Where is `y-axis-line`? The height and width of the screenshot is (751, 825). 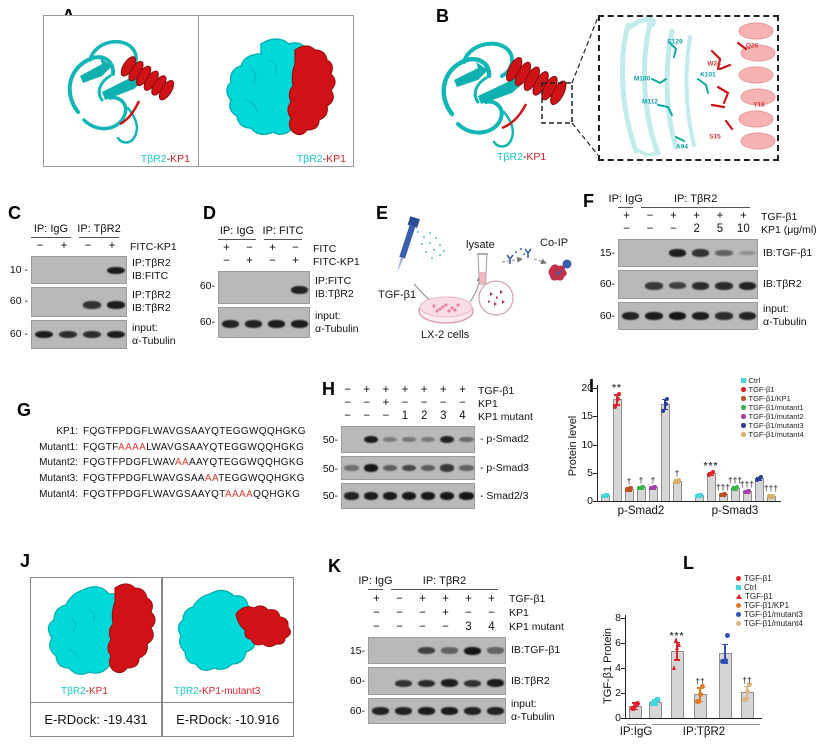
y-axis-line is located at coordinates (626, 667).